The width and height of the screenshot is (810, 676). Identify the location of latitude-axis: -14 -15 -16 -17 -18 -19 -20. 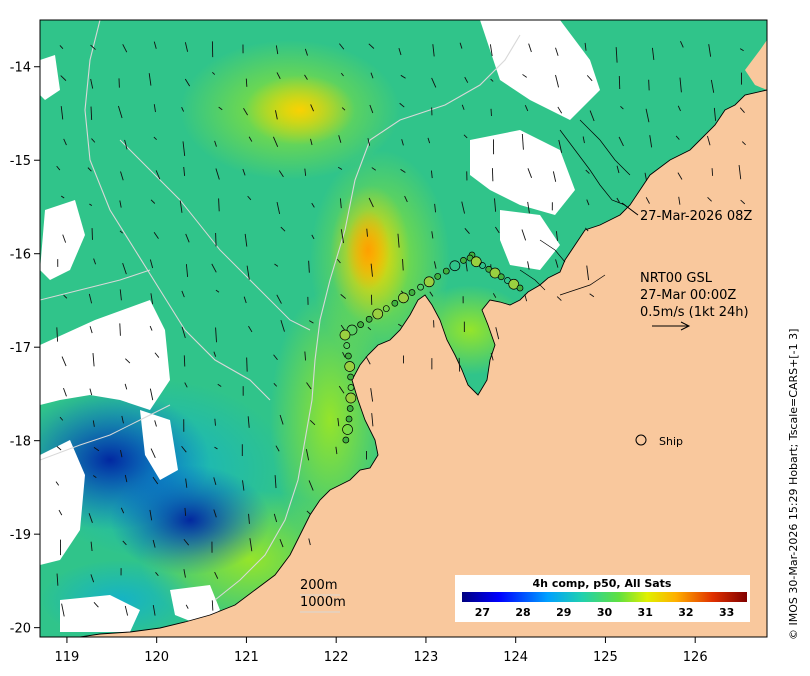
(25, 349).